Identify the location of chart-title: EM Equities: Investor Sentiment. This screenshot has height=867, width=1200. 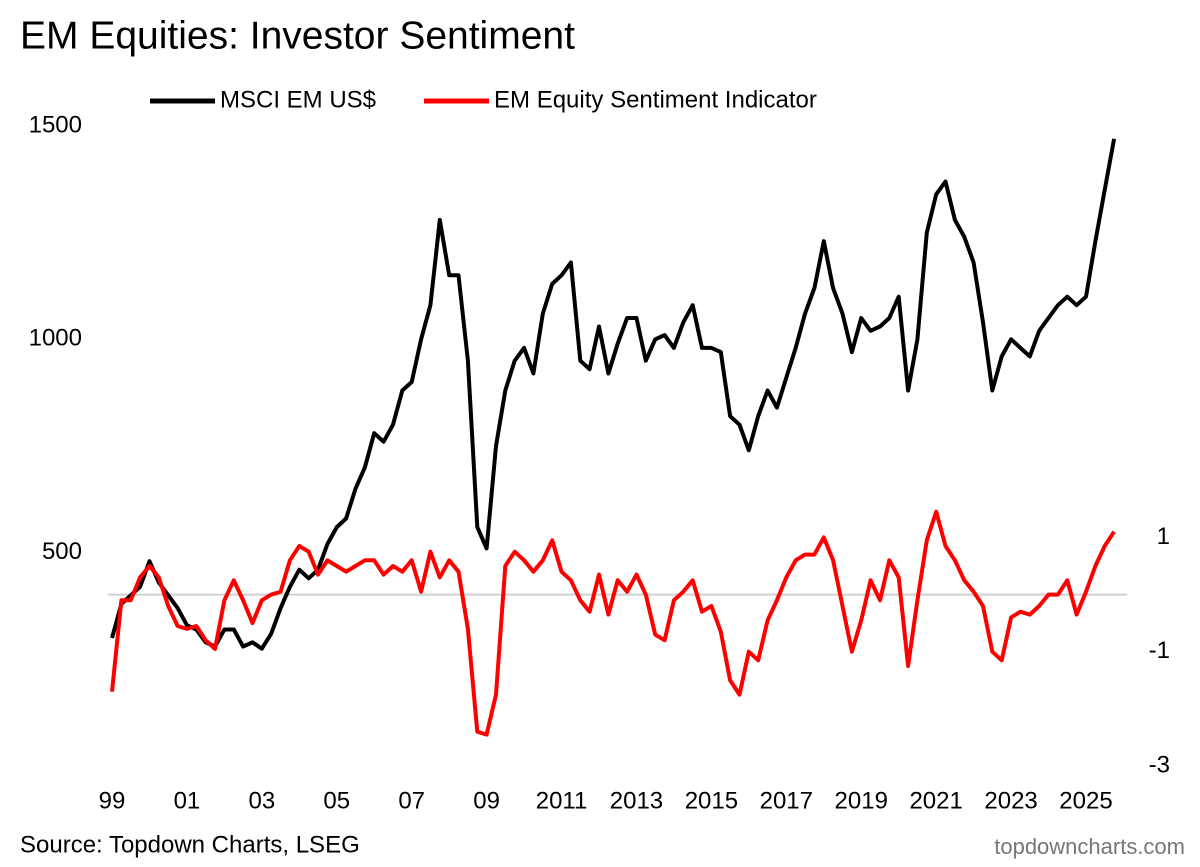
(297, 35).